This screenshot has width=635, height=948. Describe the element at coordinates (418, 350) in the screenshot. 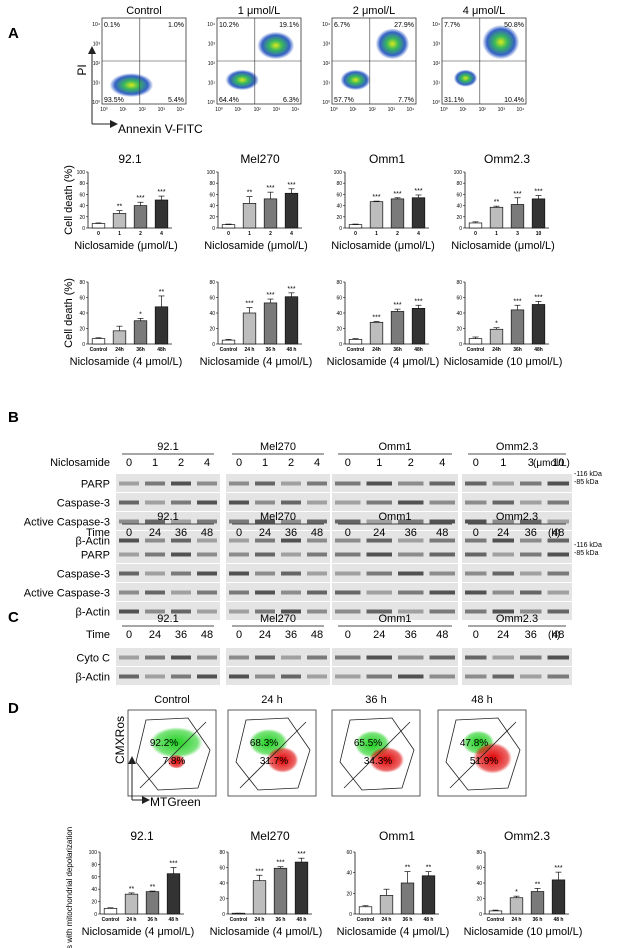

I see `chart-category: 48h` at that location.